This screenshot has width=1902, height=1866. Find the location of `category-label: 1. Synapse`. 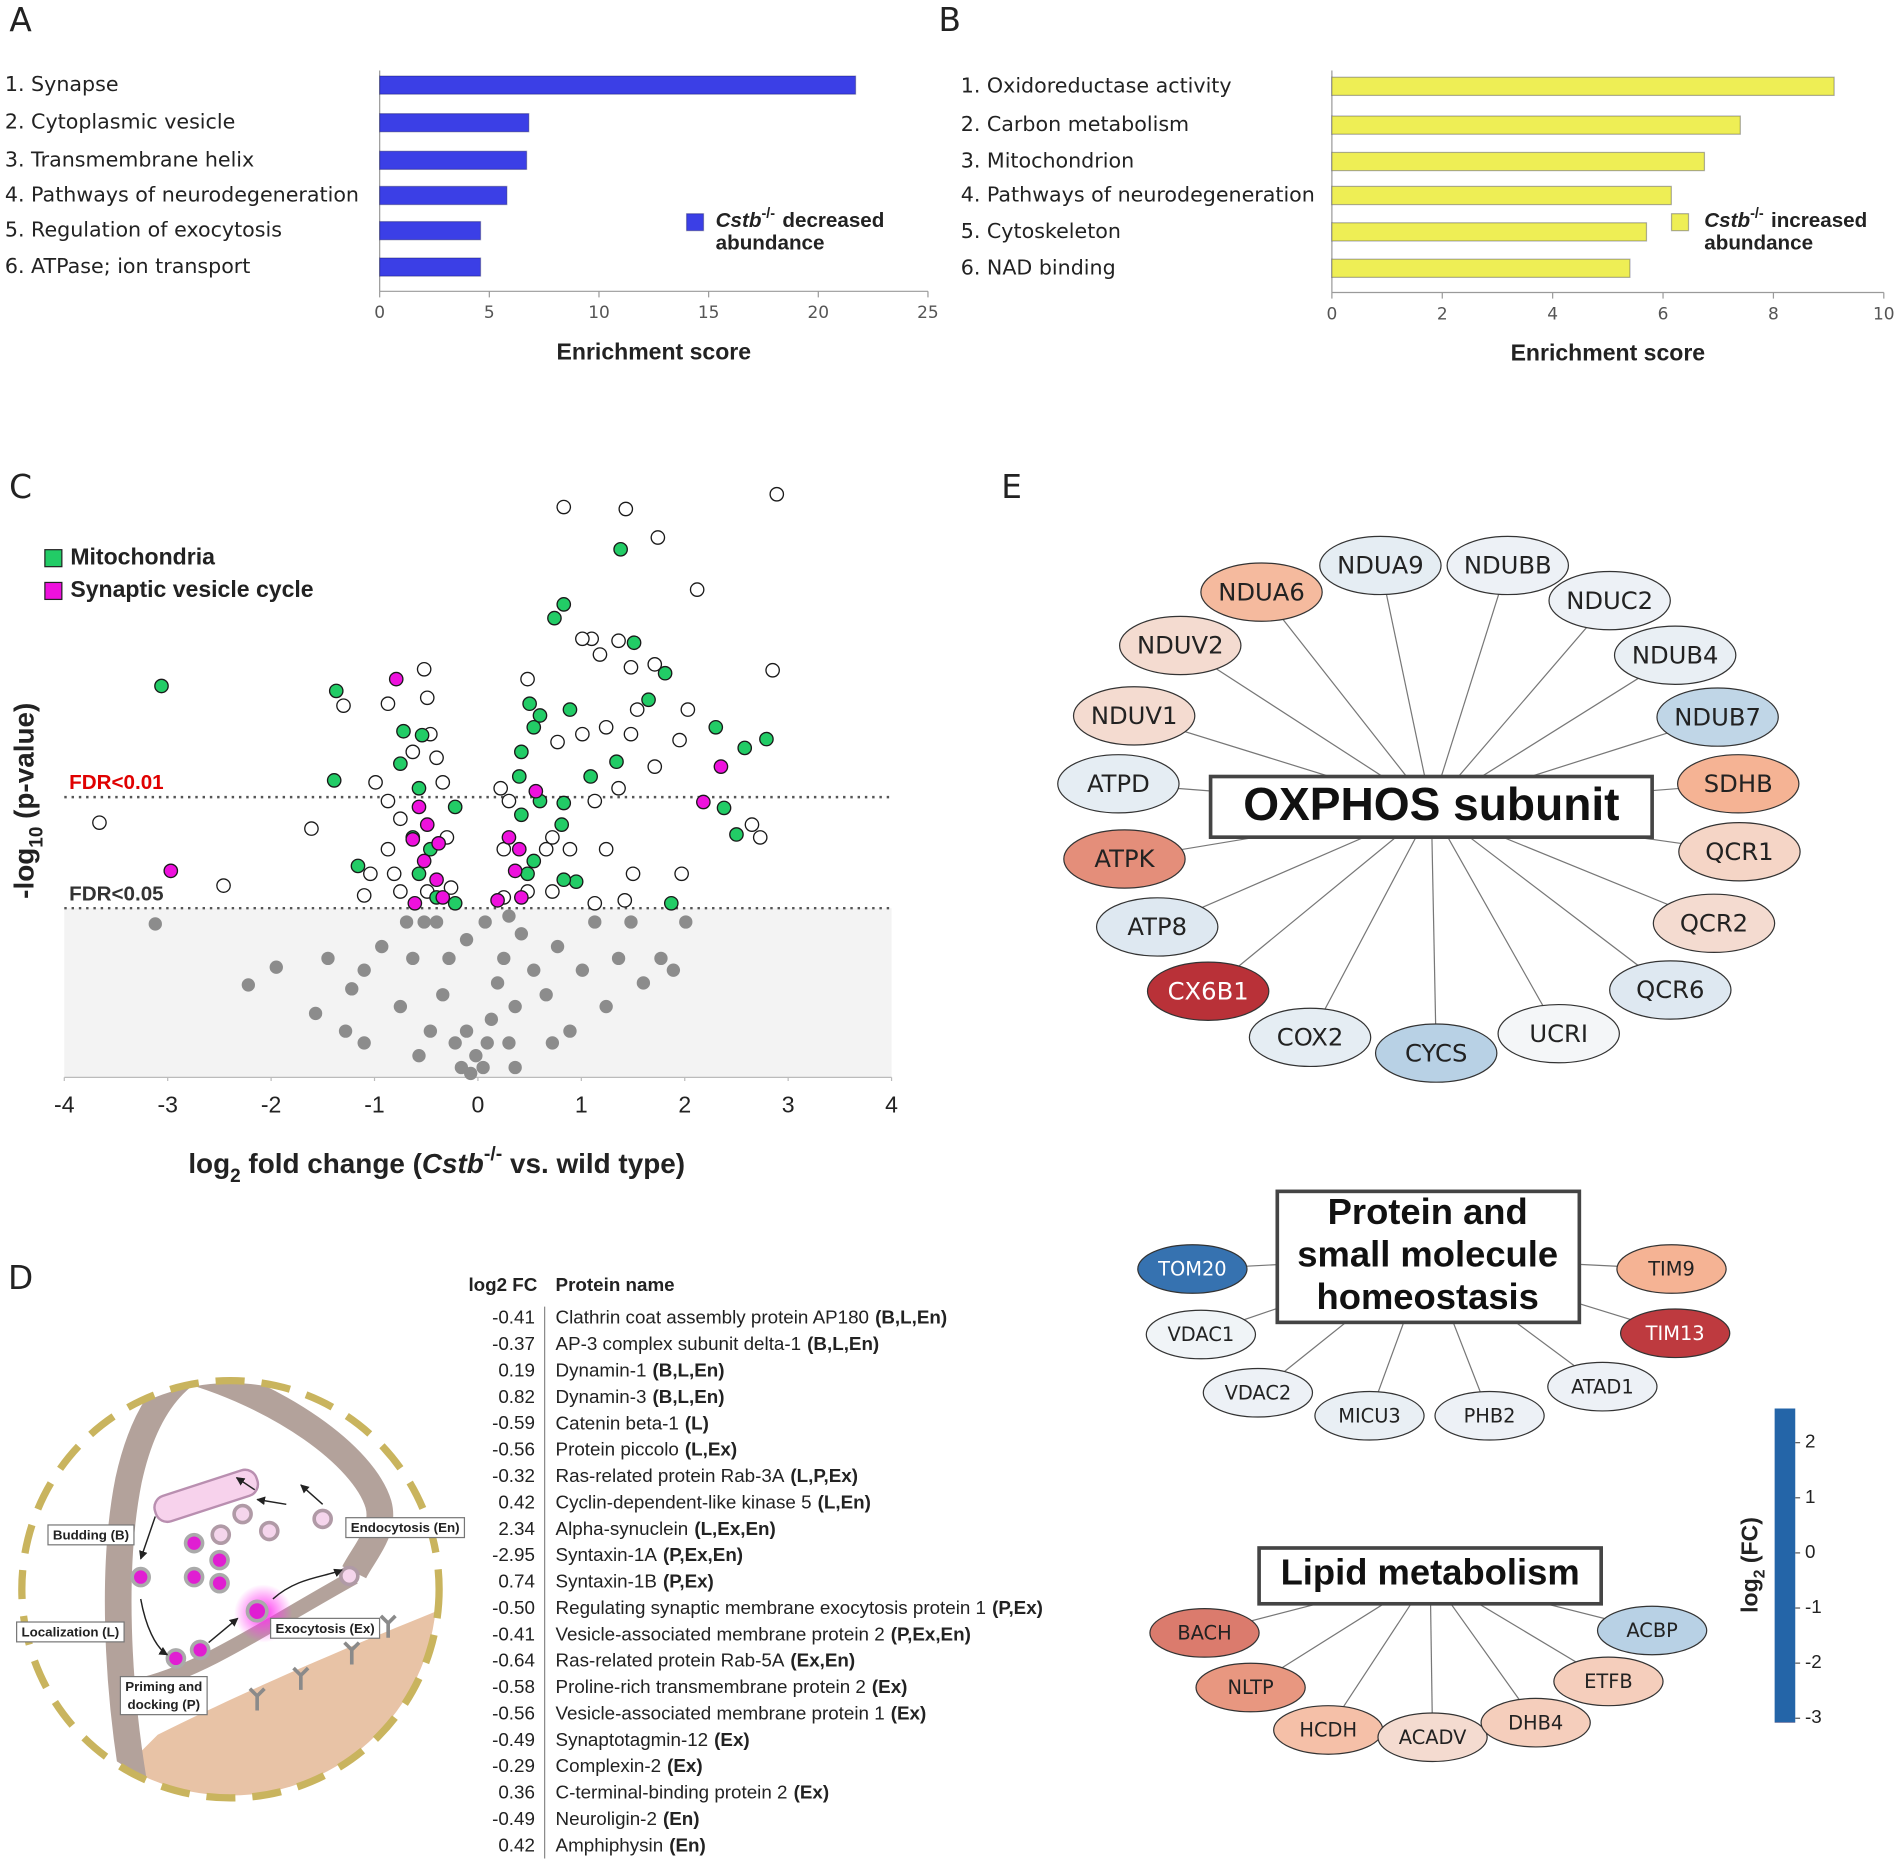

category-label: 1. Synapse is located at coordinates (62, 84).